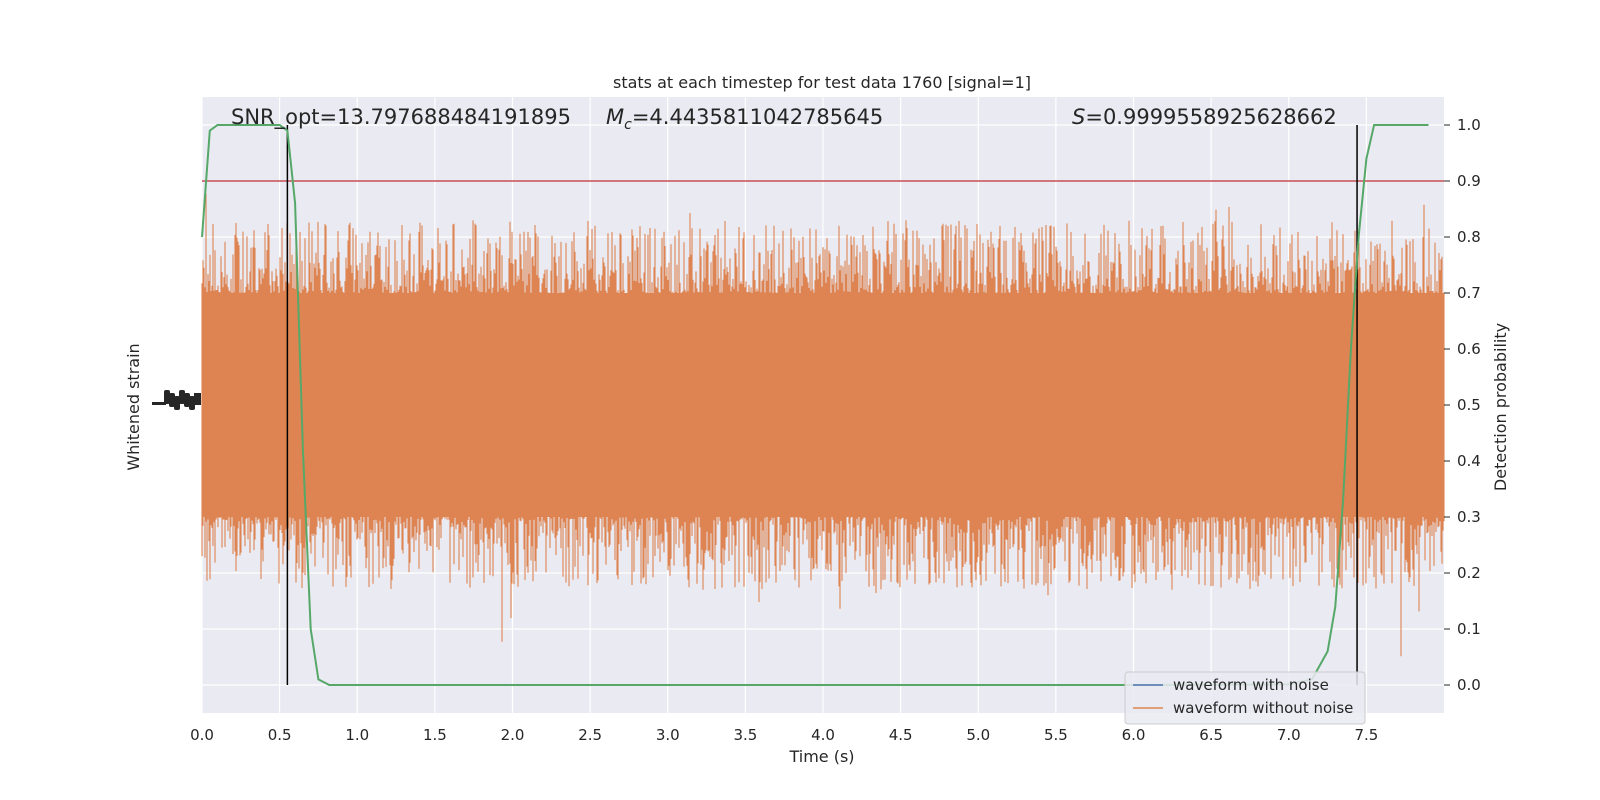 The height and width of the screenshot is (800, 1600). What do you see at coordinates (821, 756) in the screenshot?
I see `x-axis-label: Time (s)` at bounding box center [821, 756].